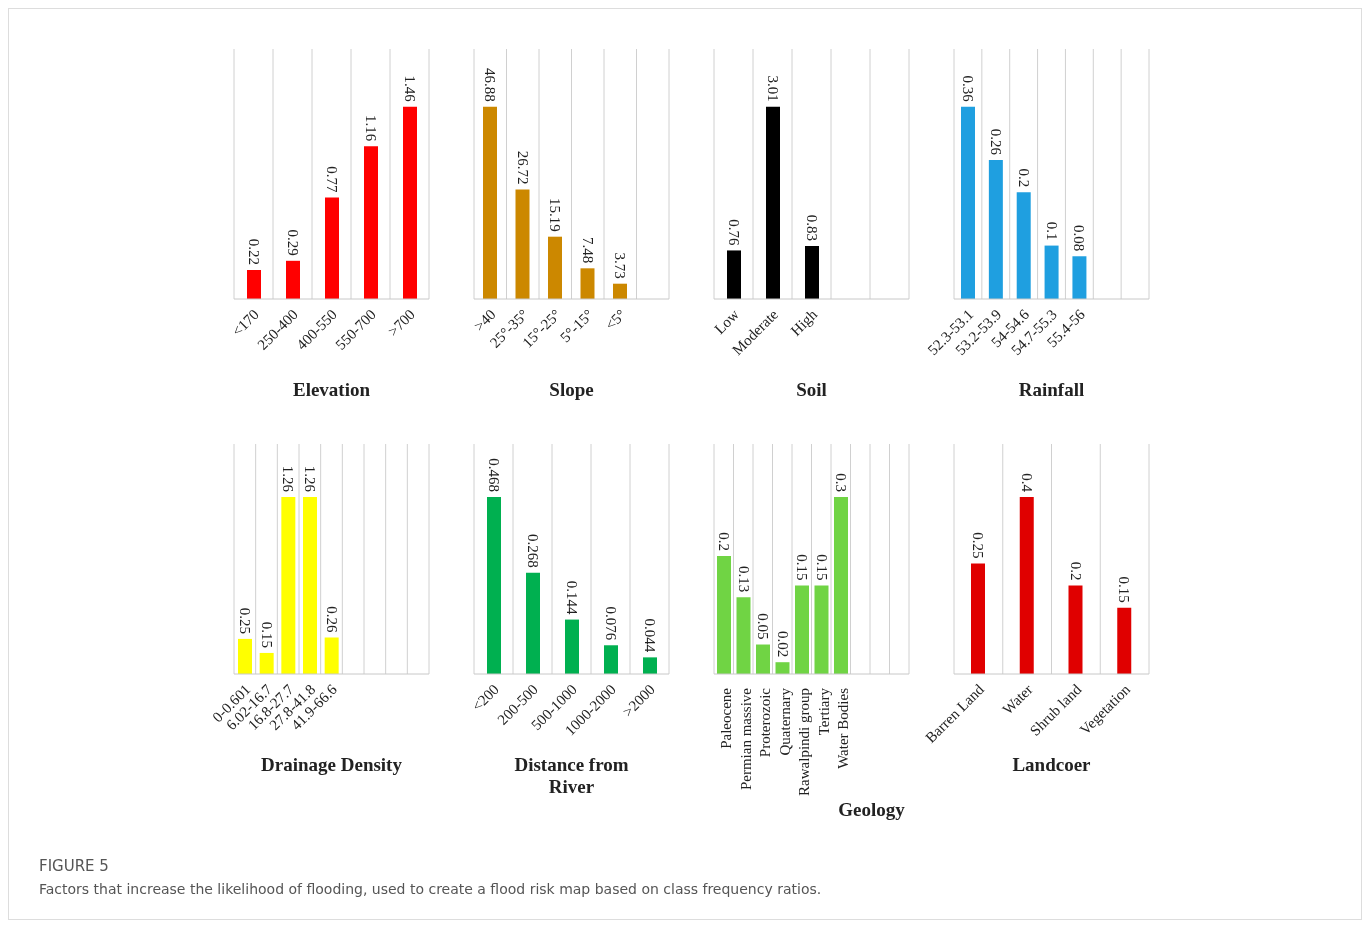 Image resolution: width=1370 pixels, height=929 pixels. Describe the element at coordinates (522, 167) in the screenshot. I see `data-label: 26.72` at that location.